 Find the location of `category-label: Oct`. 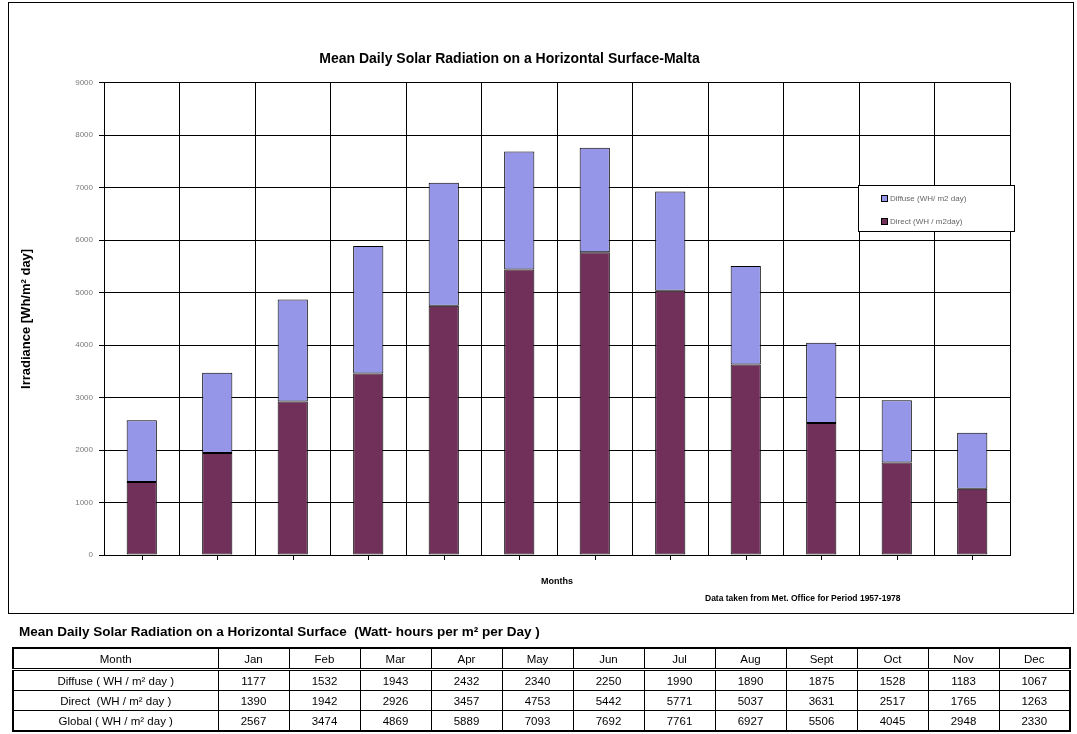

category-label: Oct is located at coordinates (892, 659).